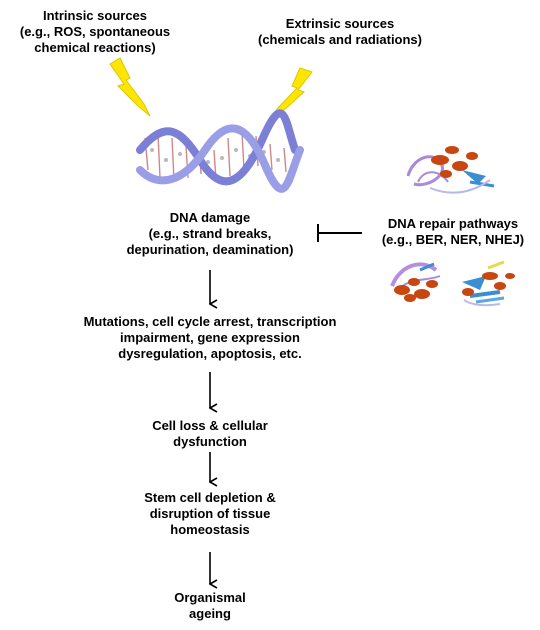 This screenshot has width=540, height=630. I want to click on ageing-line-2: ageing, so click(210, 613).